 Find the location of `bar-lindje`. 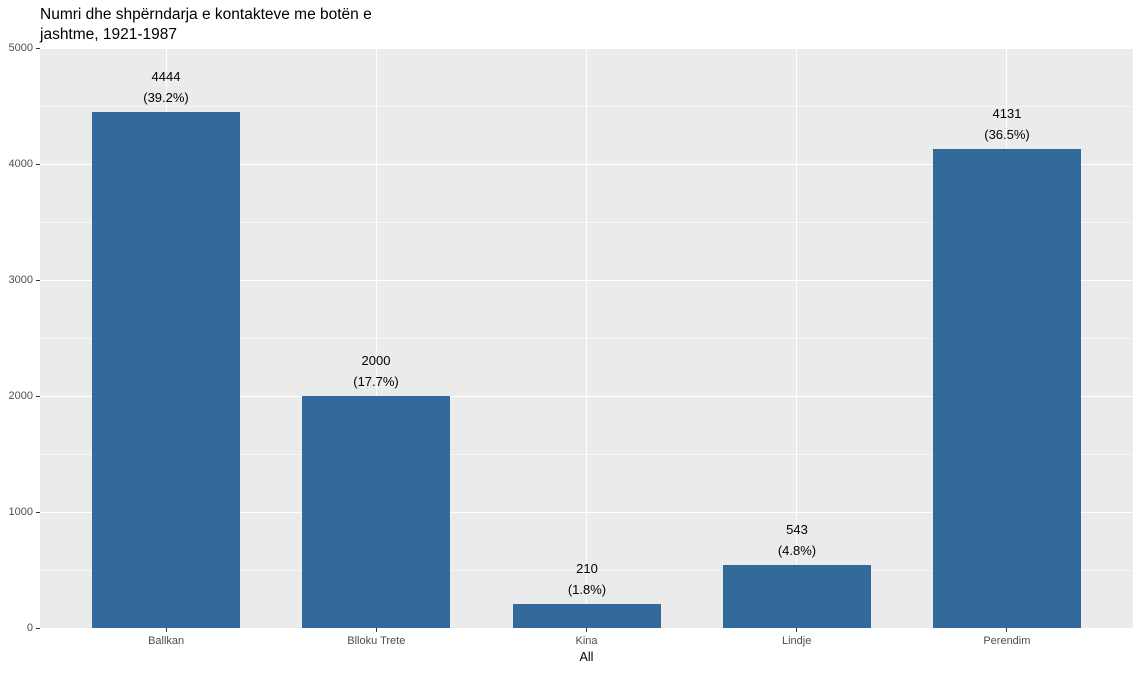

bar-lindje is located at coordinates (797, 596).